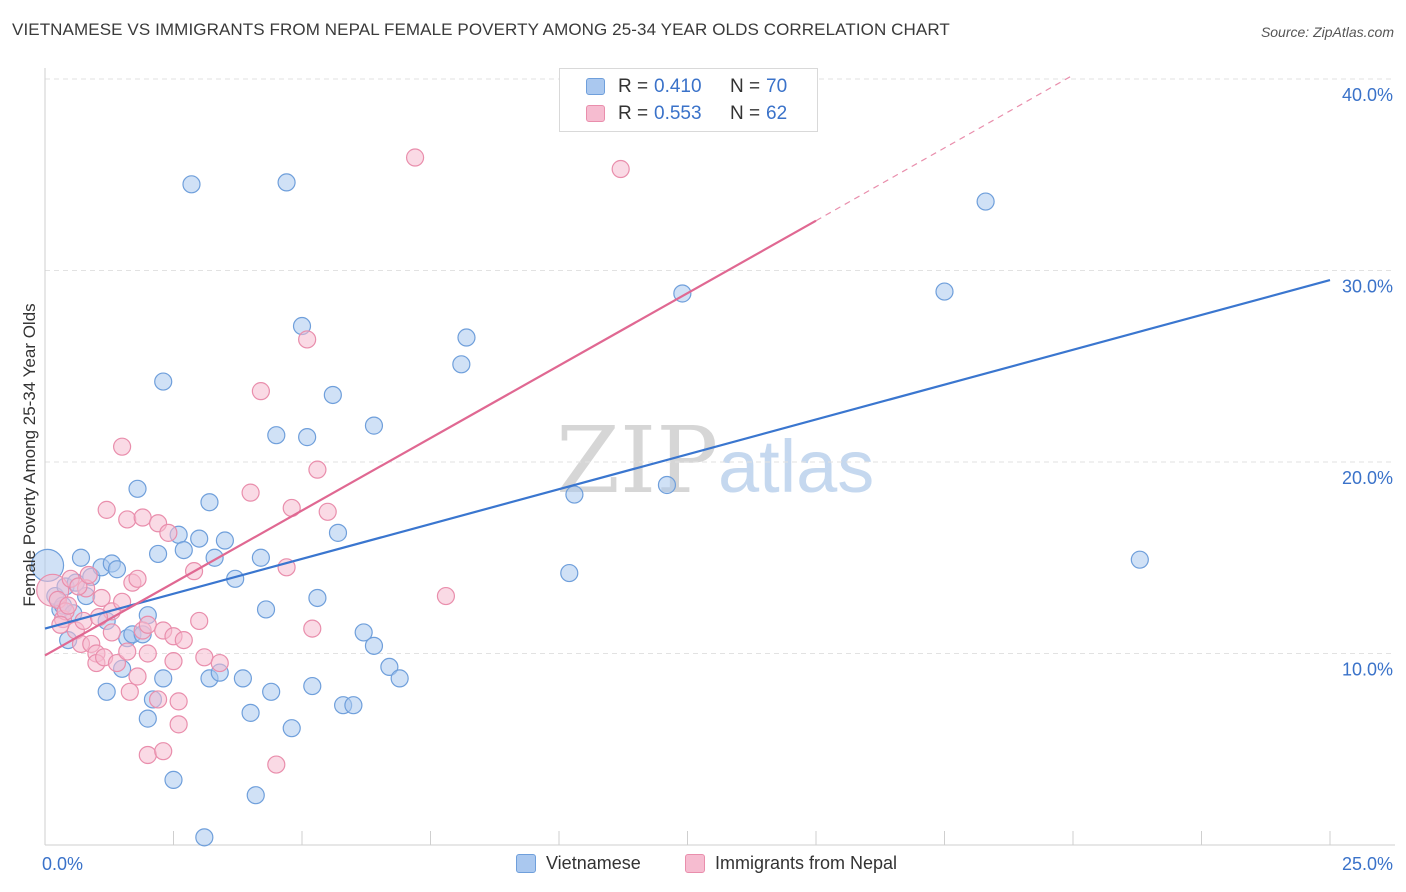  I want to click on legend-swatch-vietnamese, so click(526, 863).